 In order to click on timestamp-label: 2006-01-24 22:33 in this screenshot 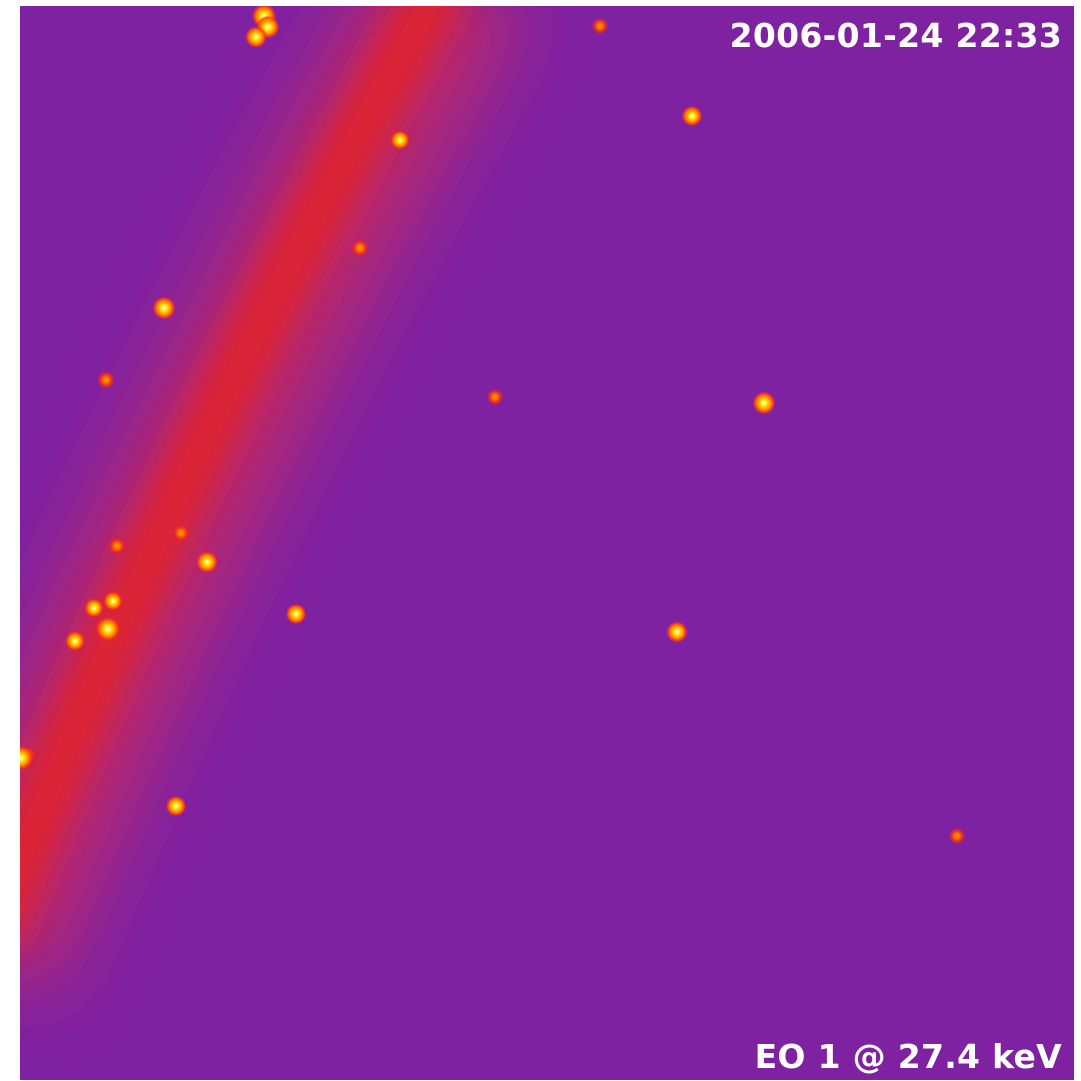, I will do `click(895, 35)`.